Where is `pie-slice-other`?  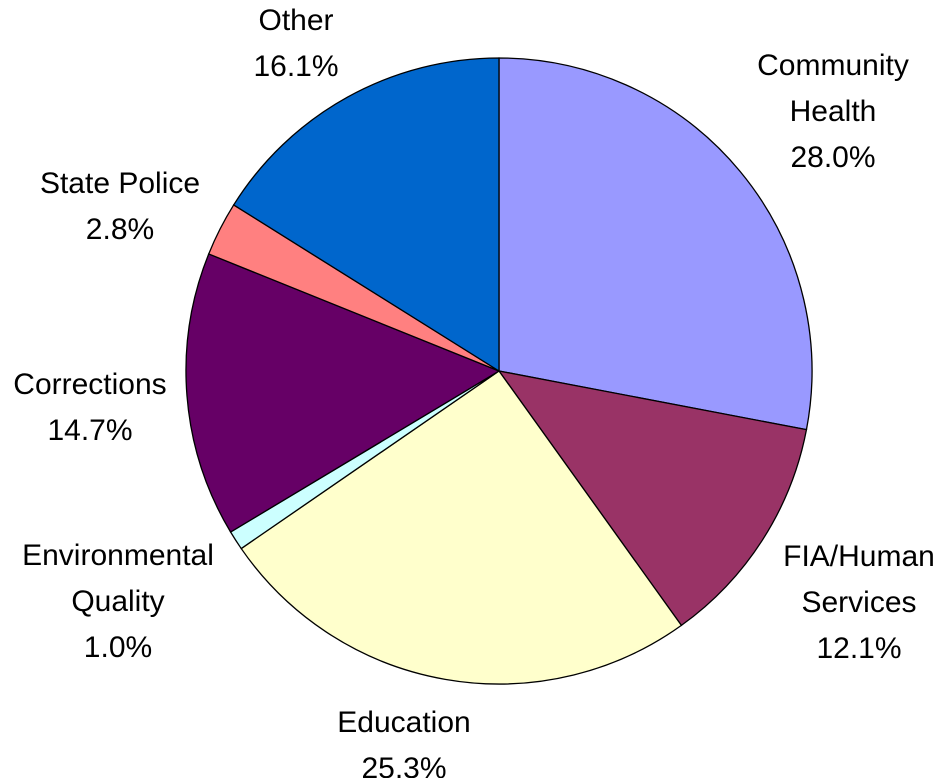
pie-slice-other is located at coordinates (366, 215).